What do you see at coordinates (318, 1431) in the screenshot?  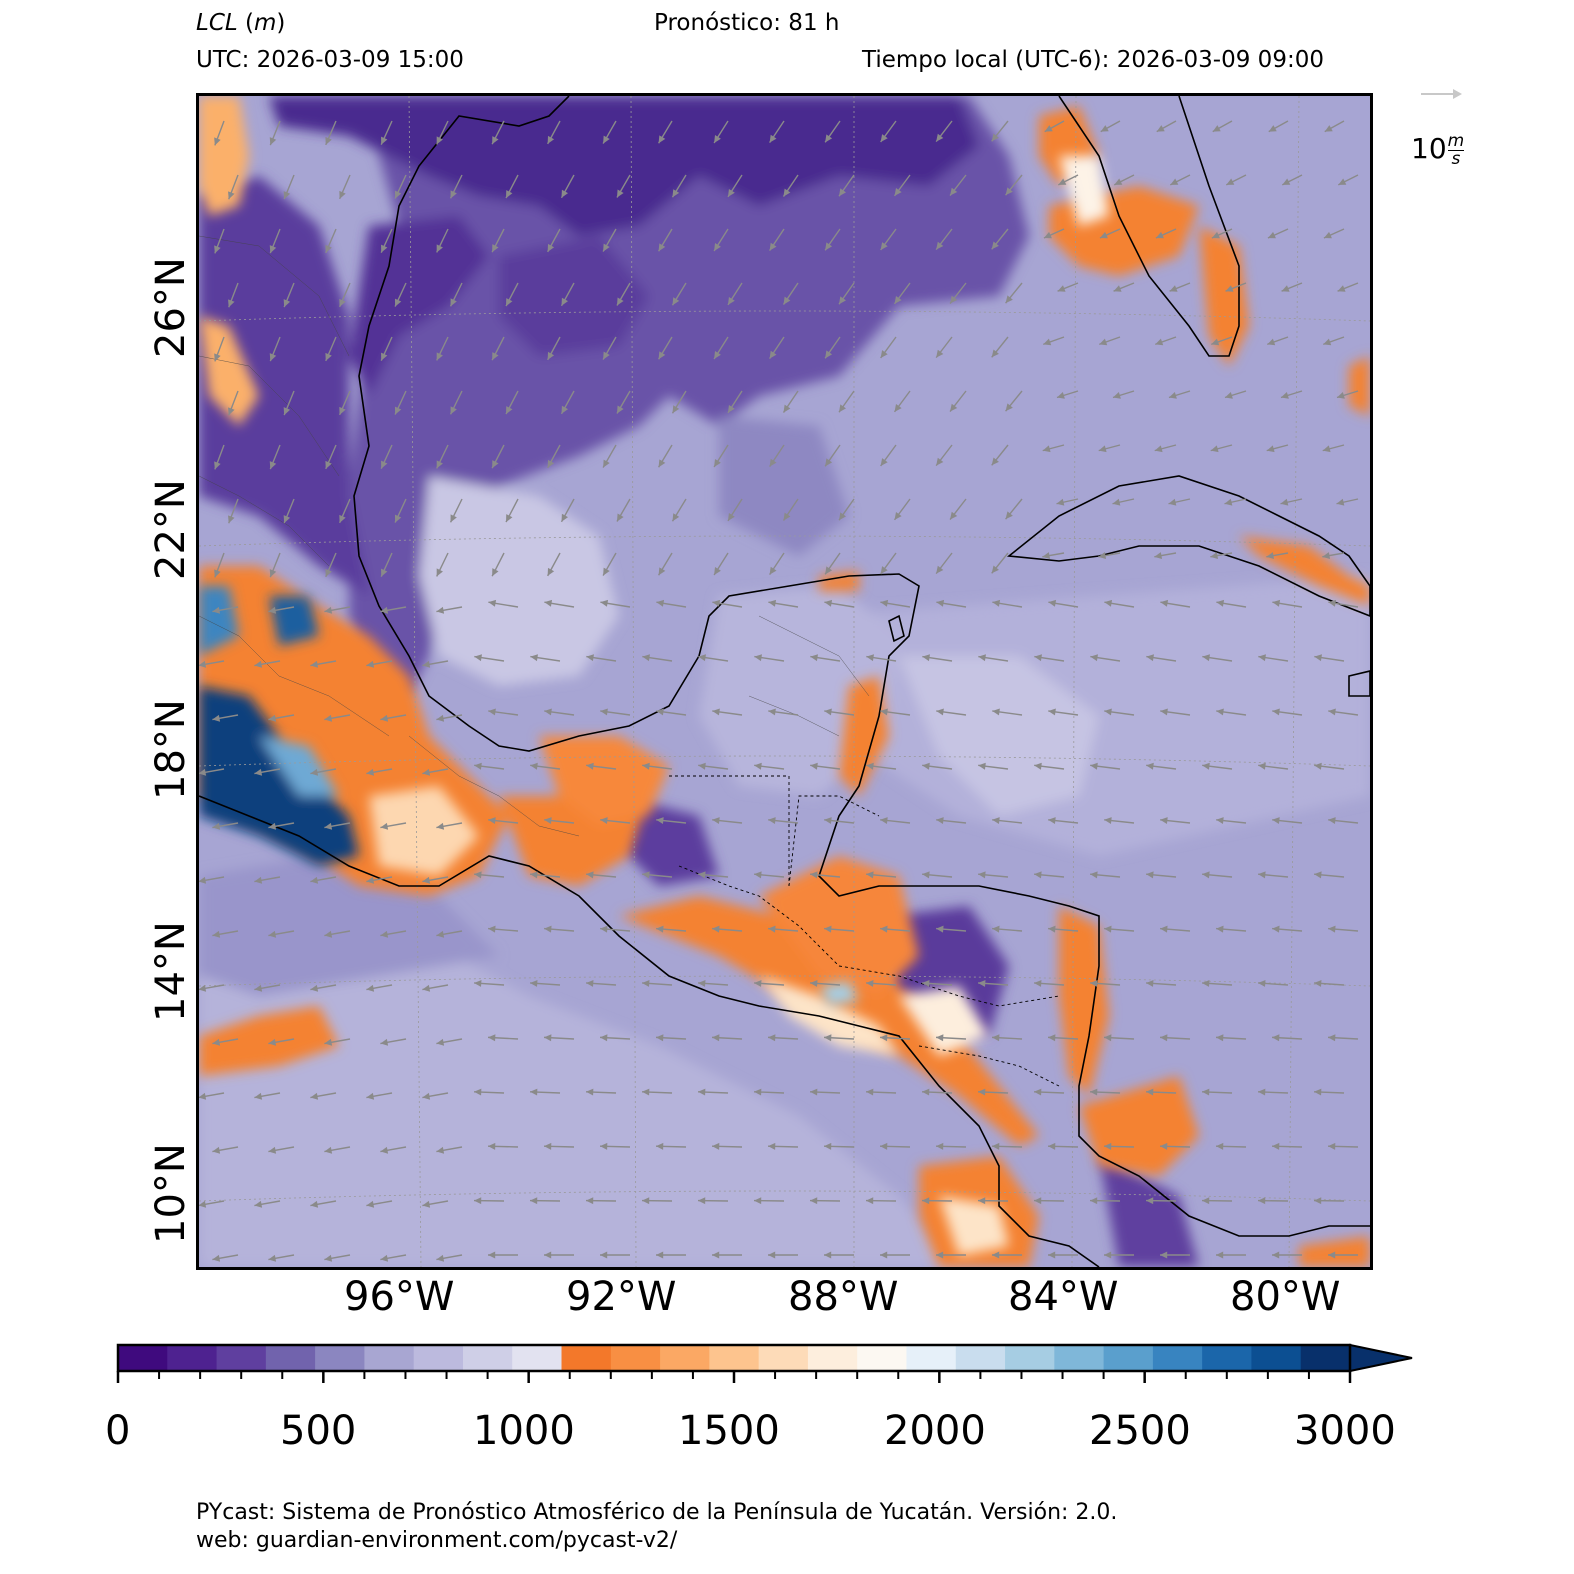 I see `colorbar-tick-500: 500` at bounding box center [318, 1431].